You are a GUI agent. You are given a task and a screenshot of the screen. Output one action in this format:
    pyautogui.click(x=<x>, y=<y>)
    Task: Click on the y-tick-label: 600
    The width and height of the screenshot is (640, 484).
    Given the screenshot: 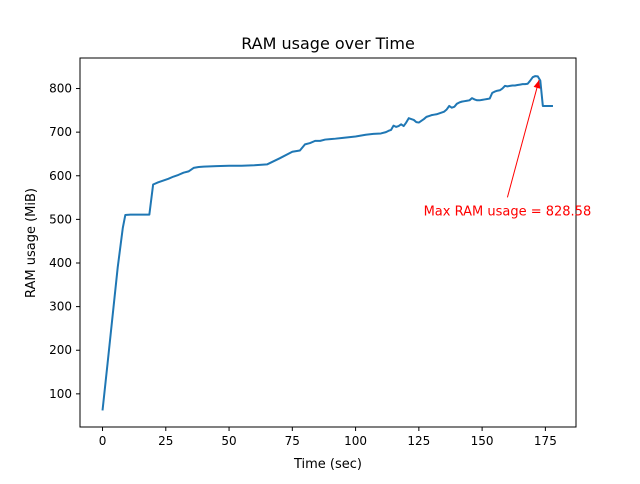 What is the action you would take?
    pyautogui.click(x=60, y=176)
    